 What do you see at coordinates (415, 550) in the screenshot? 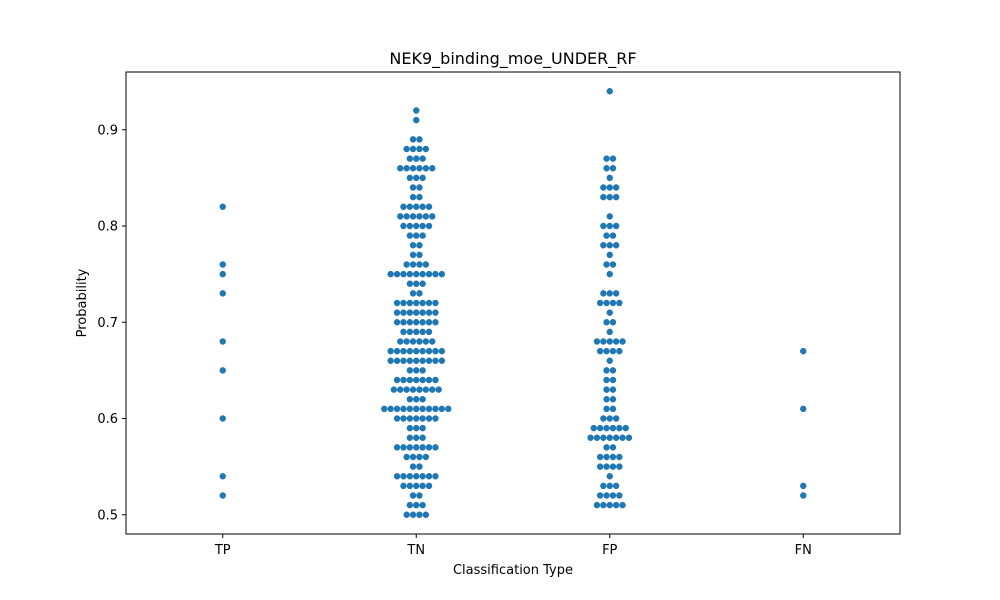
I see `x-tick-label: TN` at bounding box center [415, 550].